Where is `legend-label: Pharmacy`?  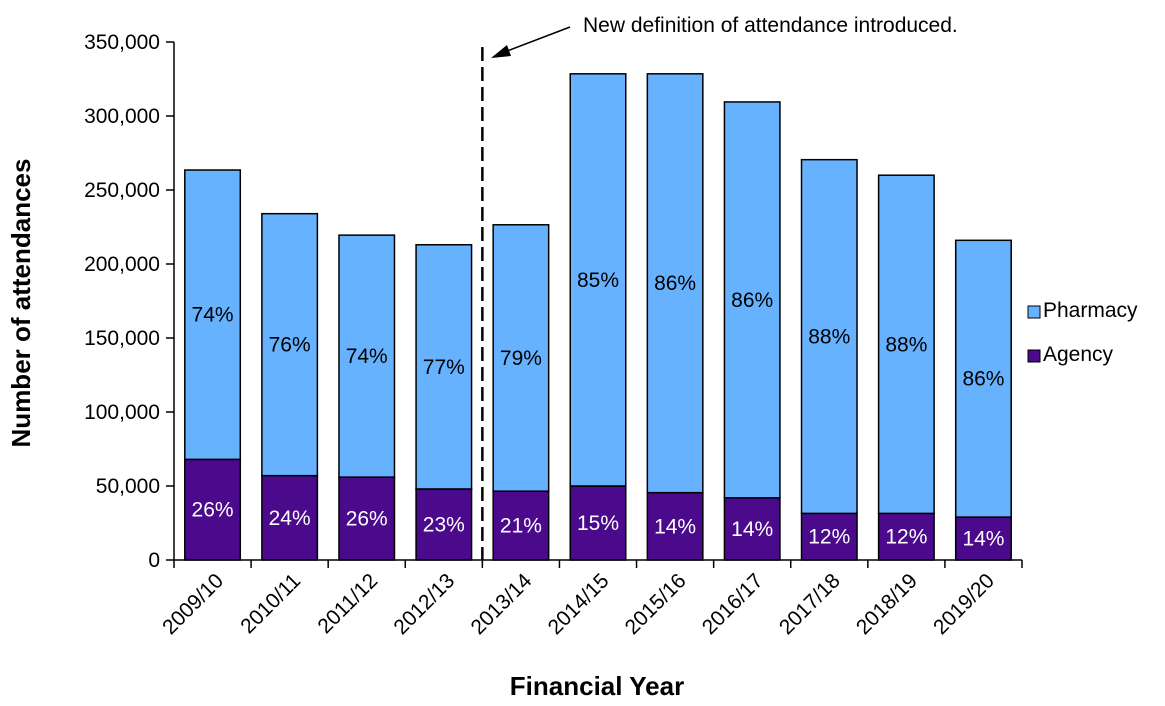 legend-label: Pharmacy is located at coordinates (1090, 310).